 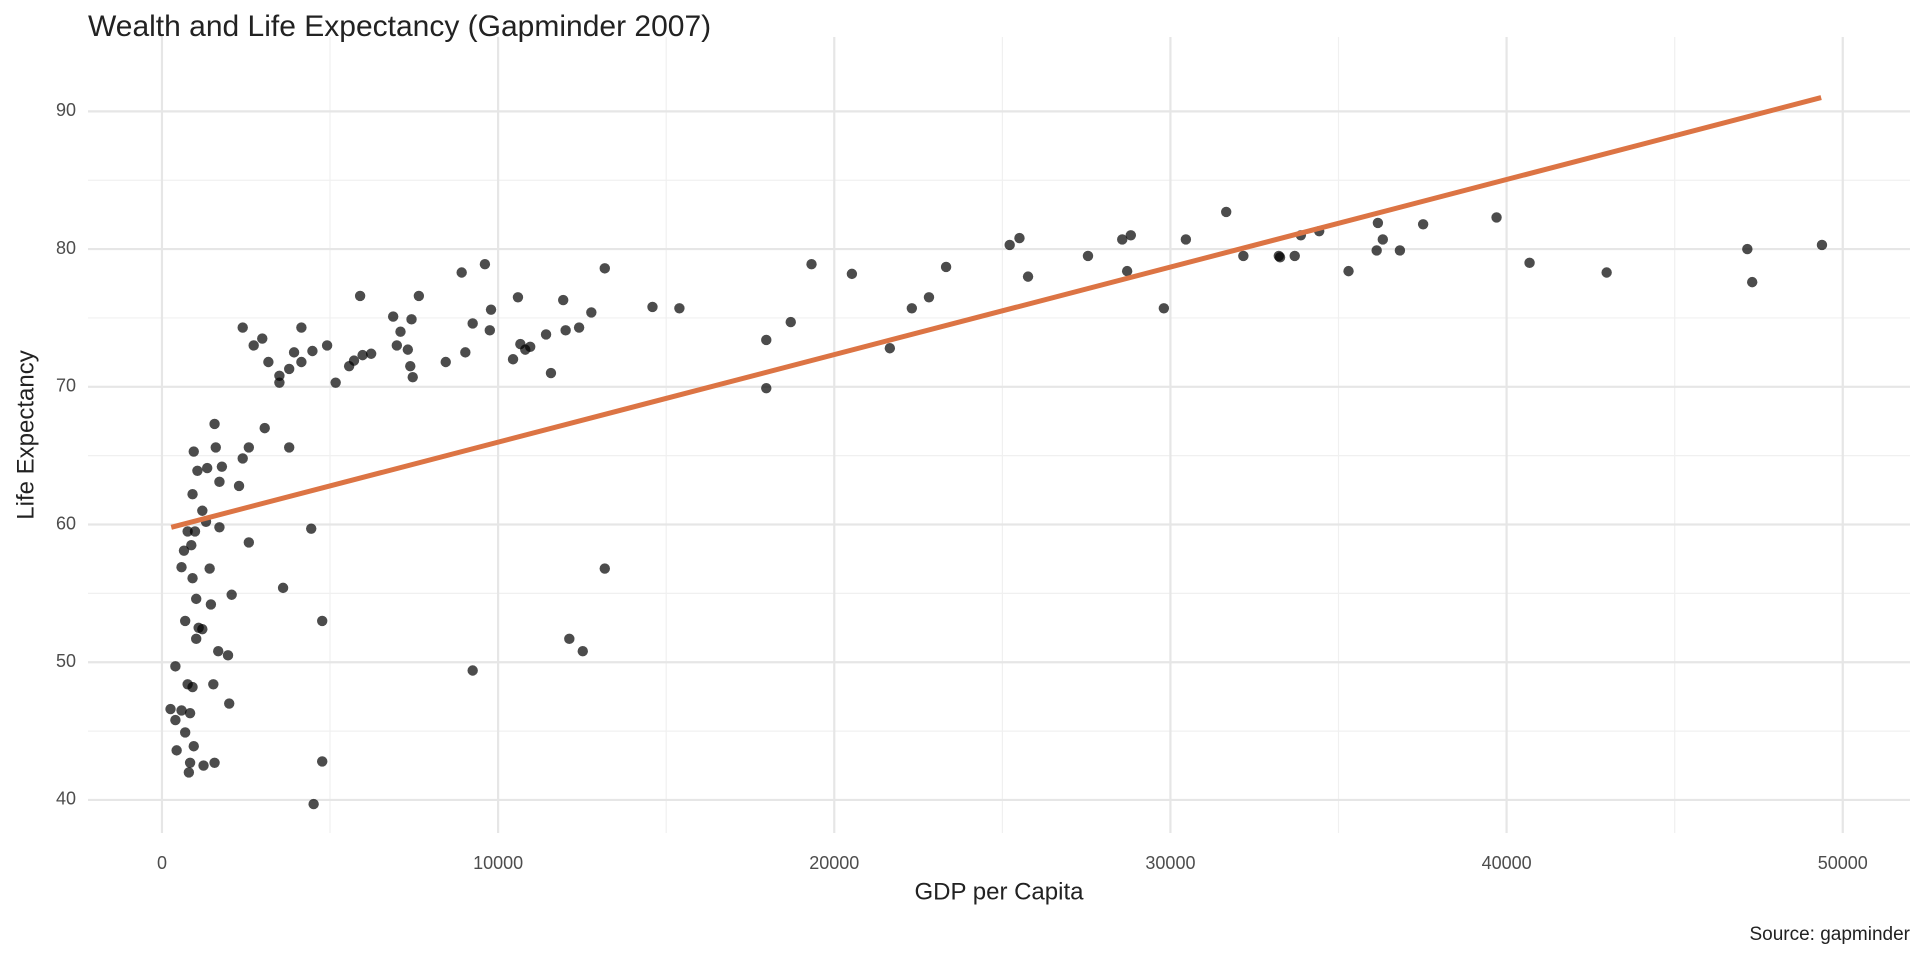 What do you see at coordinates (1000, 891) in the screenshot?
I see `x-axis-label: GDP per Capita` at bounding box center [1000, 891].